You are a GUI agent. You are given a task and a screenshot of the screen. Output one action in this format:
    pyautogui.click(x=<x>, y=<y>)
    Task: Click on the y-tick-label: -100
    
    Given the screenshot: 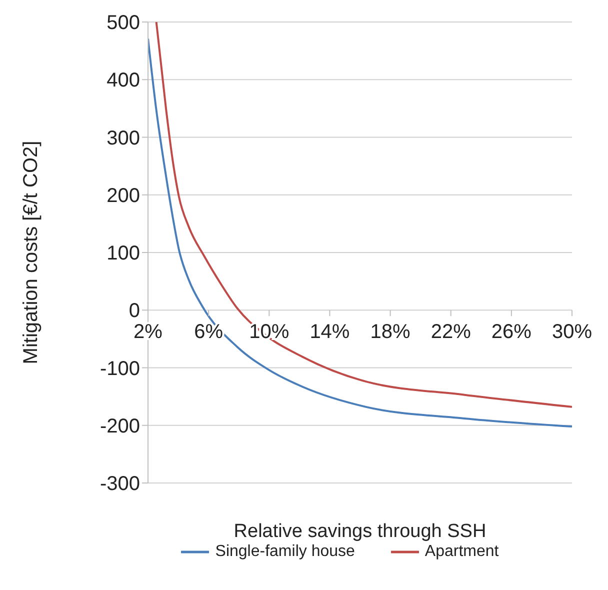 What is the action you would take?
    pyautogui.click(x=120, y=369)
    